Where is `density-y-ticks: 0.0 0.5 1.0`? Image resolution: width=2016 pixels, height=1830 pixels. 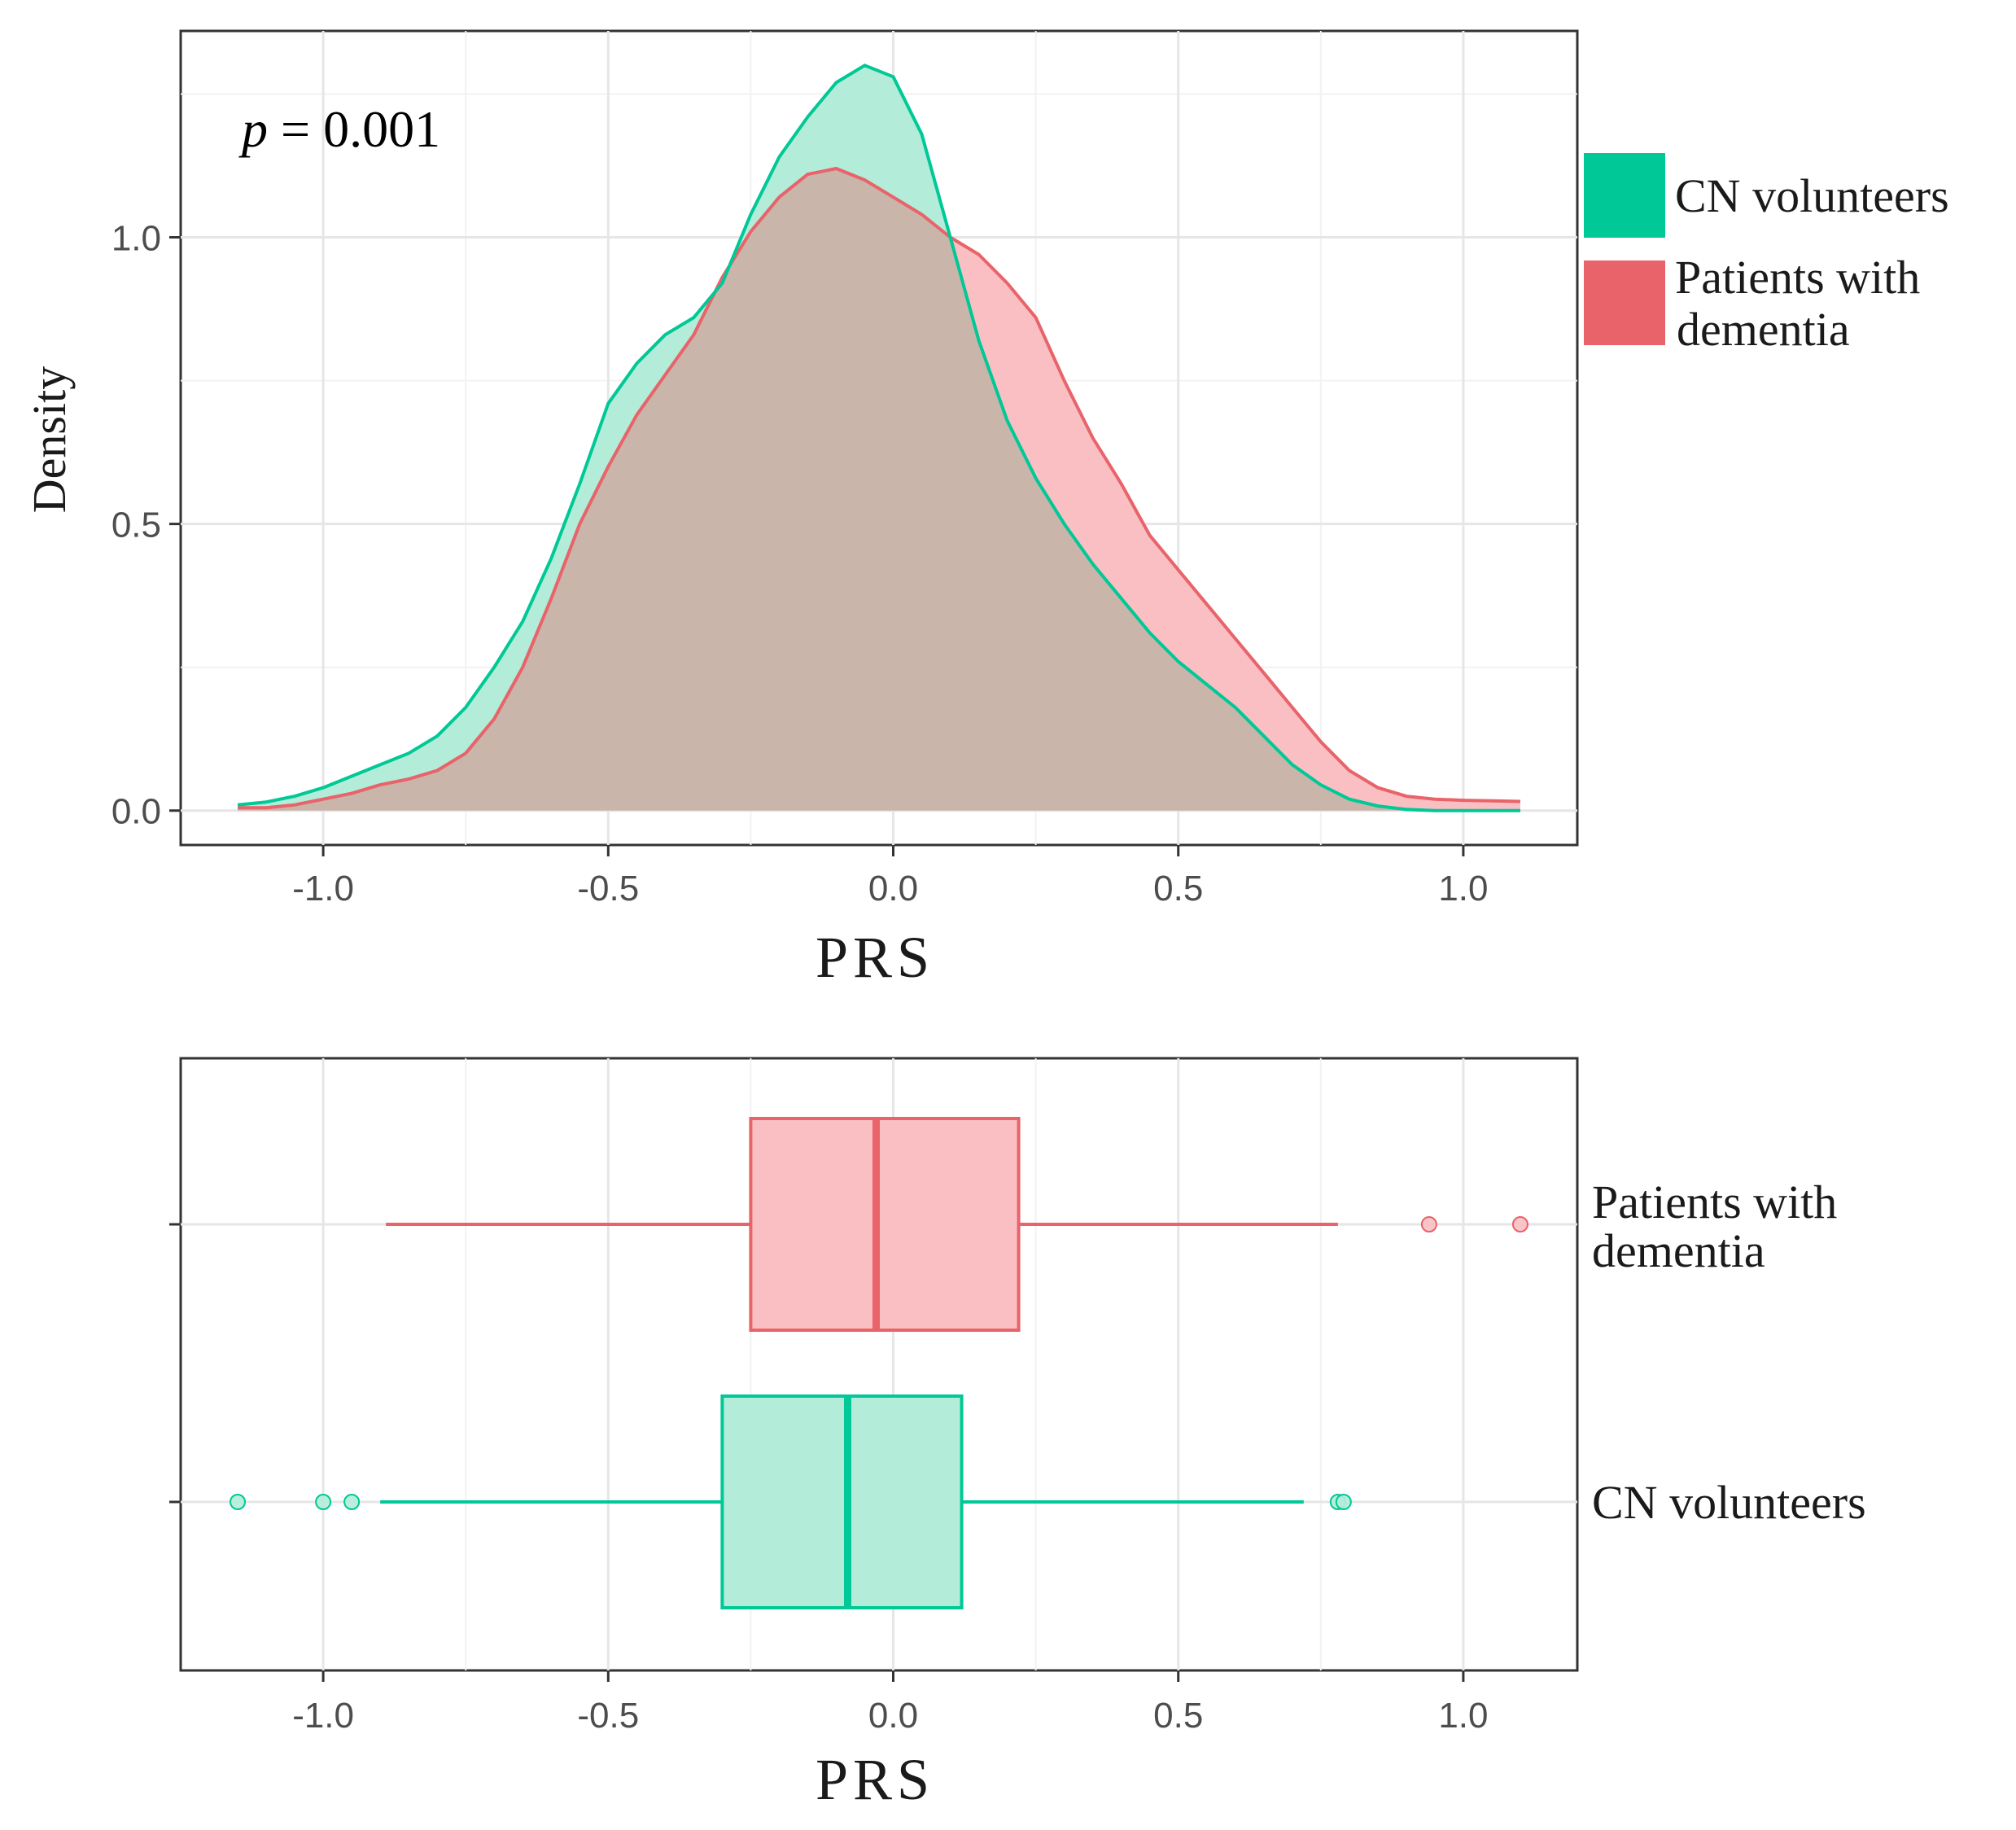
density-y-ticks: 0.0 0.5 1.0 is located at coordinates (146, 525).